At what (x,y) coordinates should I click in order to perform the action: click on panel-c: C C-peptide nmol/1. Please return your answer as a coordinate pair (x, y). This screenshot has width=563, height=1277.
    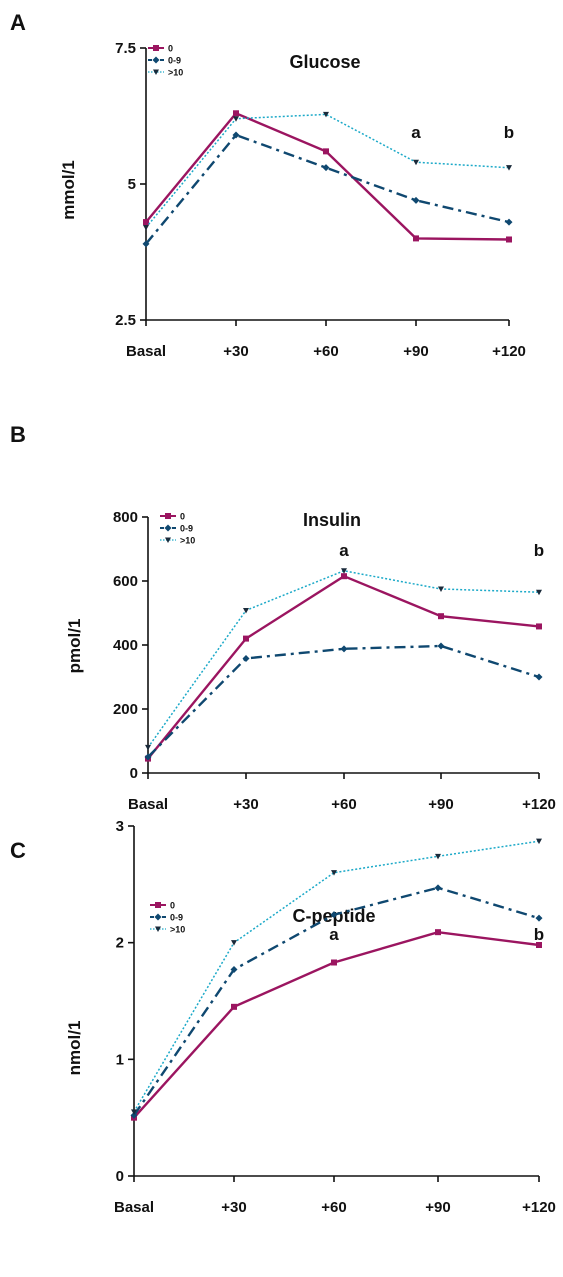
    Looking at the image, I should click on (193, 956).